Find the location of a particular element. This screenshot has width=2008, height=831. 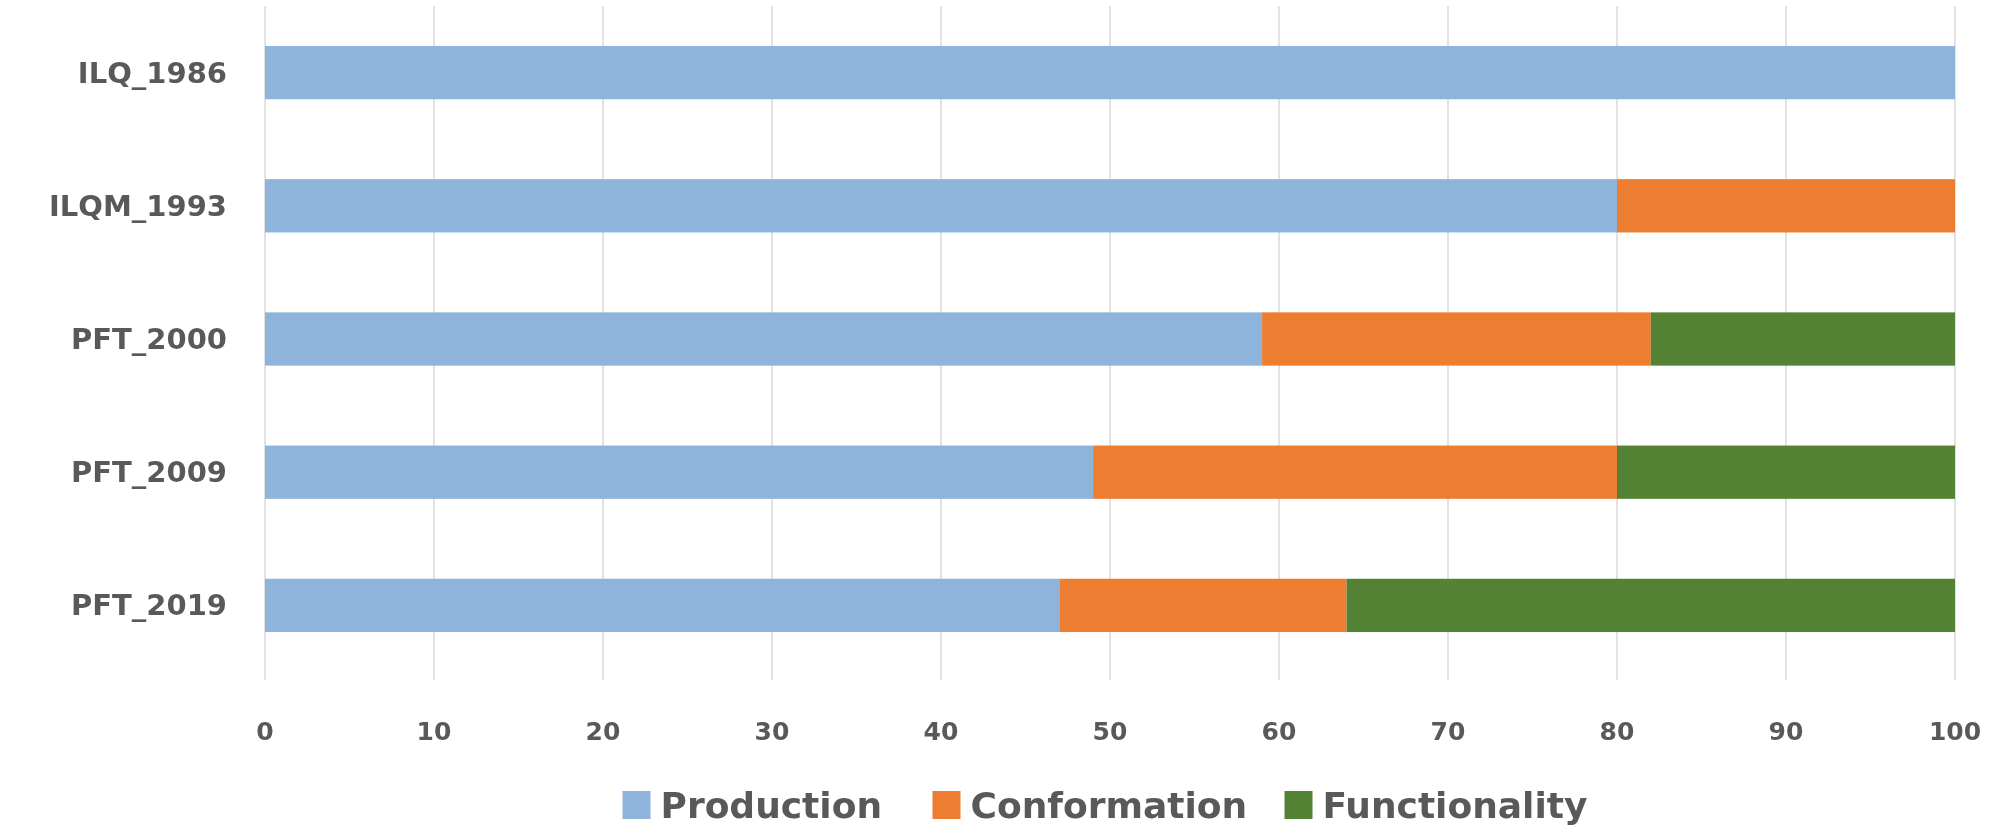

y-tick-label: ILQM_1993 is located at coordinates (138, 205).